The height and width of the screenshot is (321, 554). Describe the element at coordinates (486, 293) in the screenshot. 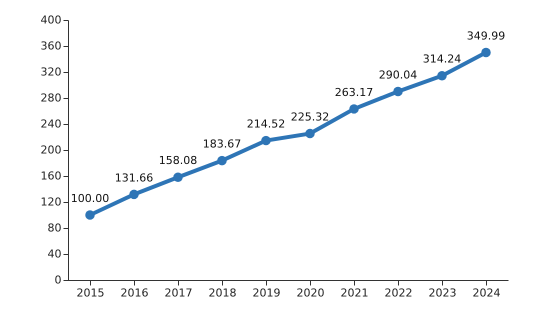

I see `x-tick-label: 2024` at that location.